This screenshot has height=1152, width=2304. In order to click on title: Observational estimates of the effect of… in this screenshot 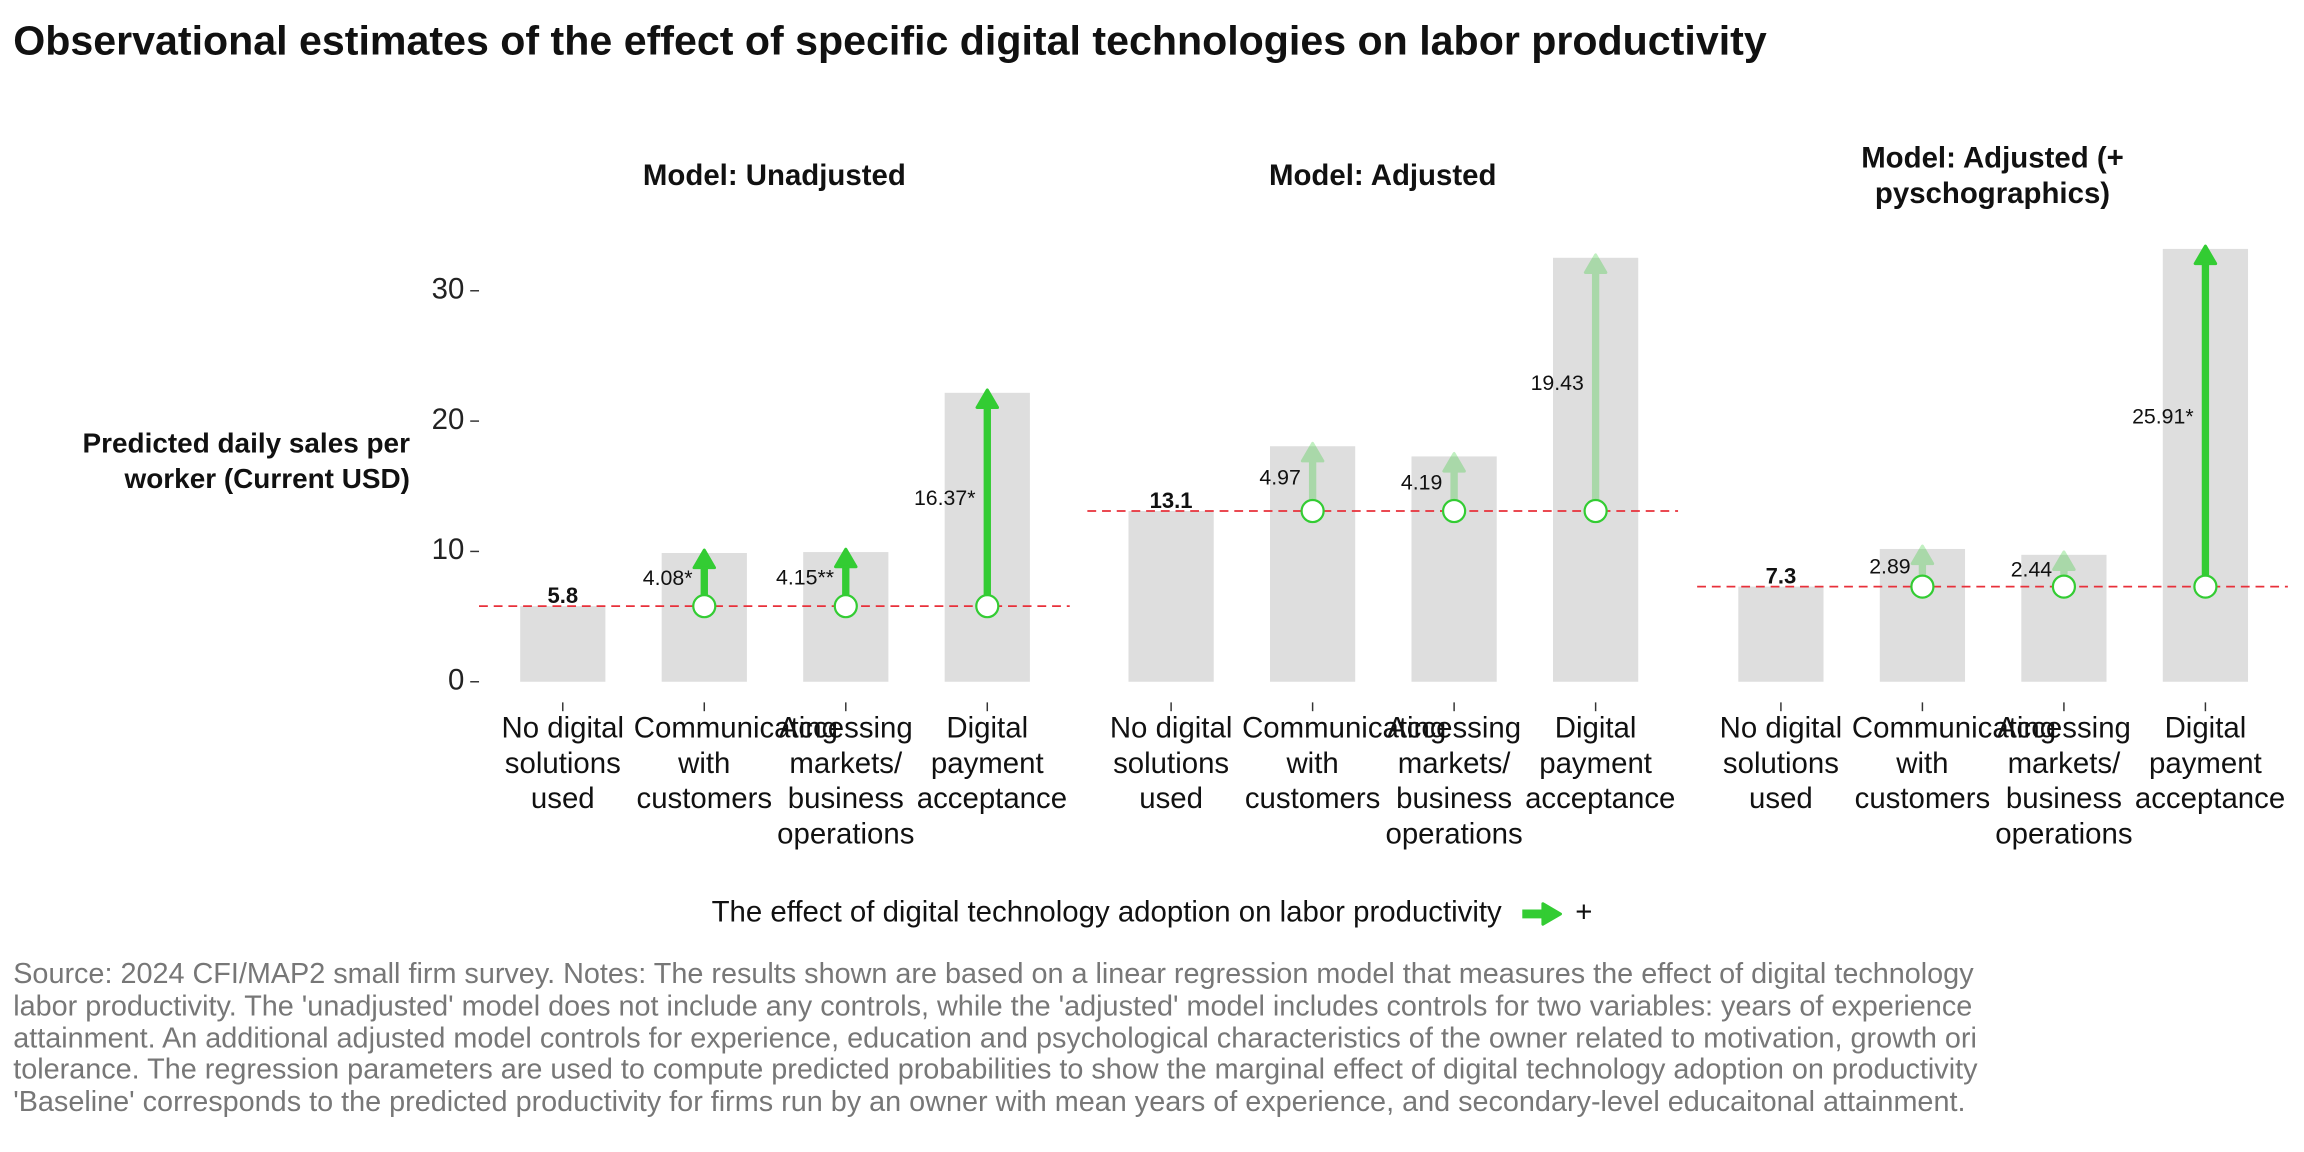, I will do `click(890, 40)`.